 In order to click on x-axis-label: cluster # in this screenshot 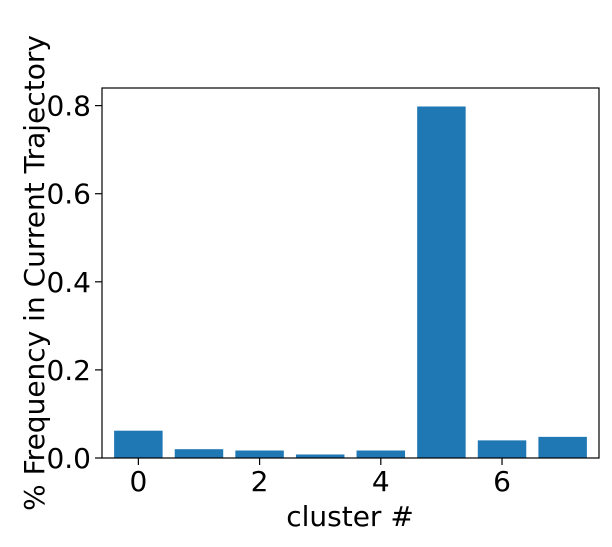, I will do `click(350, 516)`.